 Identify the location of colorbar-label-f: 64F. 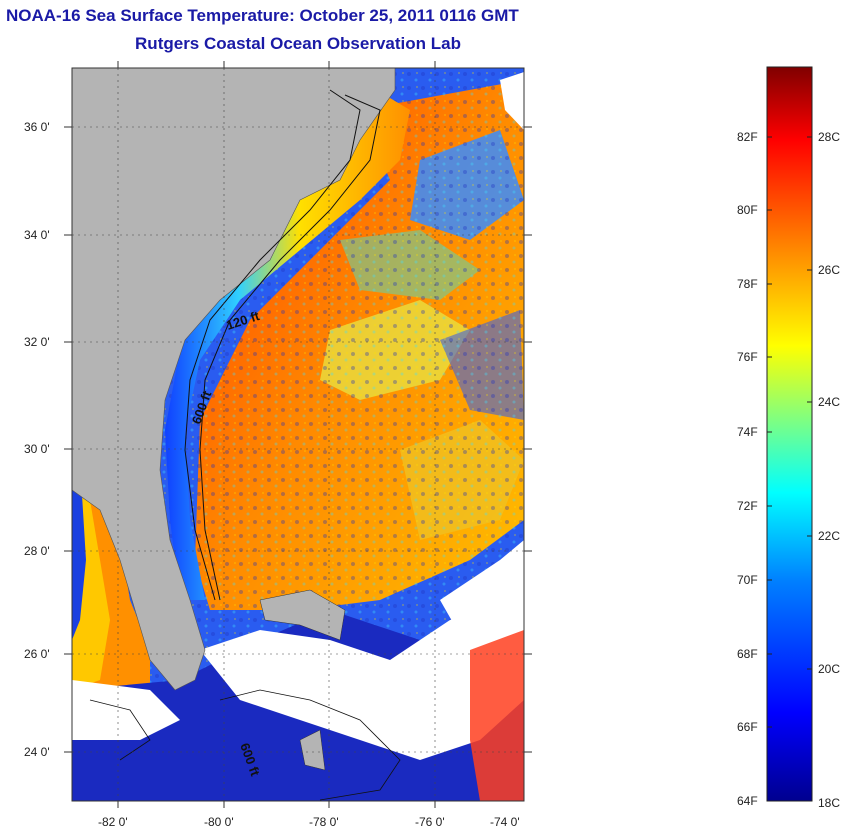
(747, 801).